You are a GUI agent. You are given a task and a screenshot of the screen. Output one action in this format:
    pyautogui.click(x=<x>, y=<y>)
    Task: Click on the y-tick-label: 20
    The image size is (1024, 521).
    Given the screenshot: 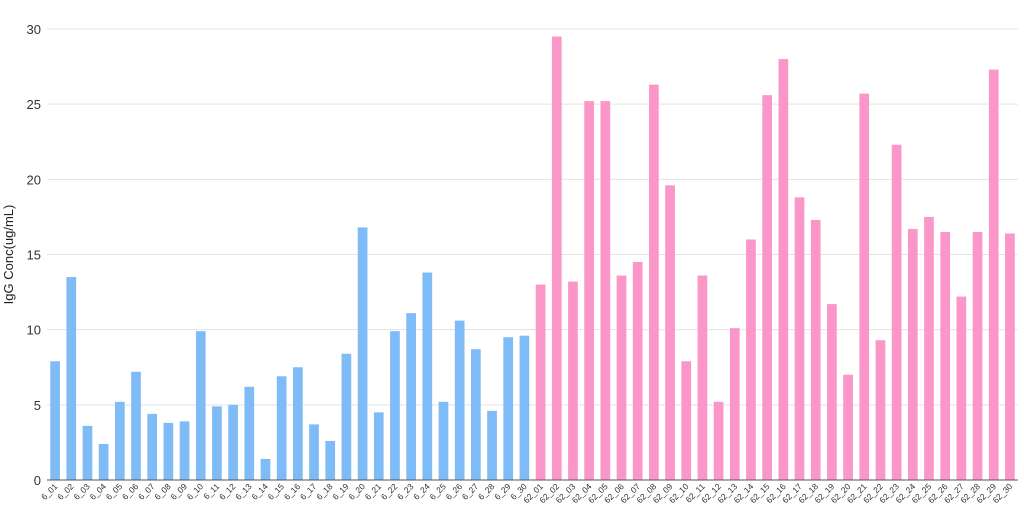 What is the action you would take?
    pyautogui.click(x=34, y=179)
    